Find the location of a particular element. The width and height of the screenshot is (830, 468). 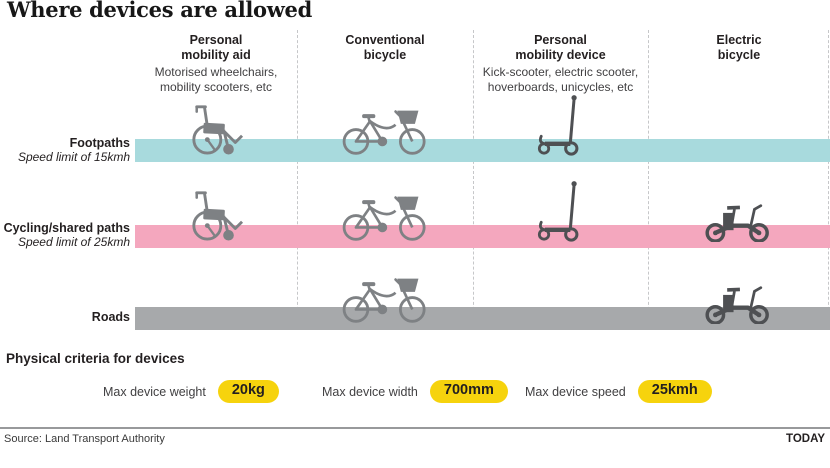

criterion-max-weight: Max device weight 20kg is located at coordinates (191, 391).